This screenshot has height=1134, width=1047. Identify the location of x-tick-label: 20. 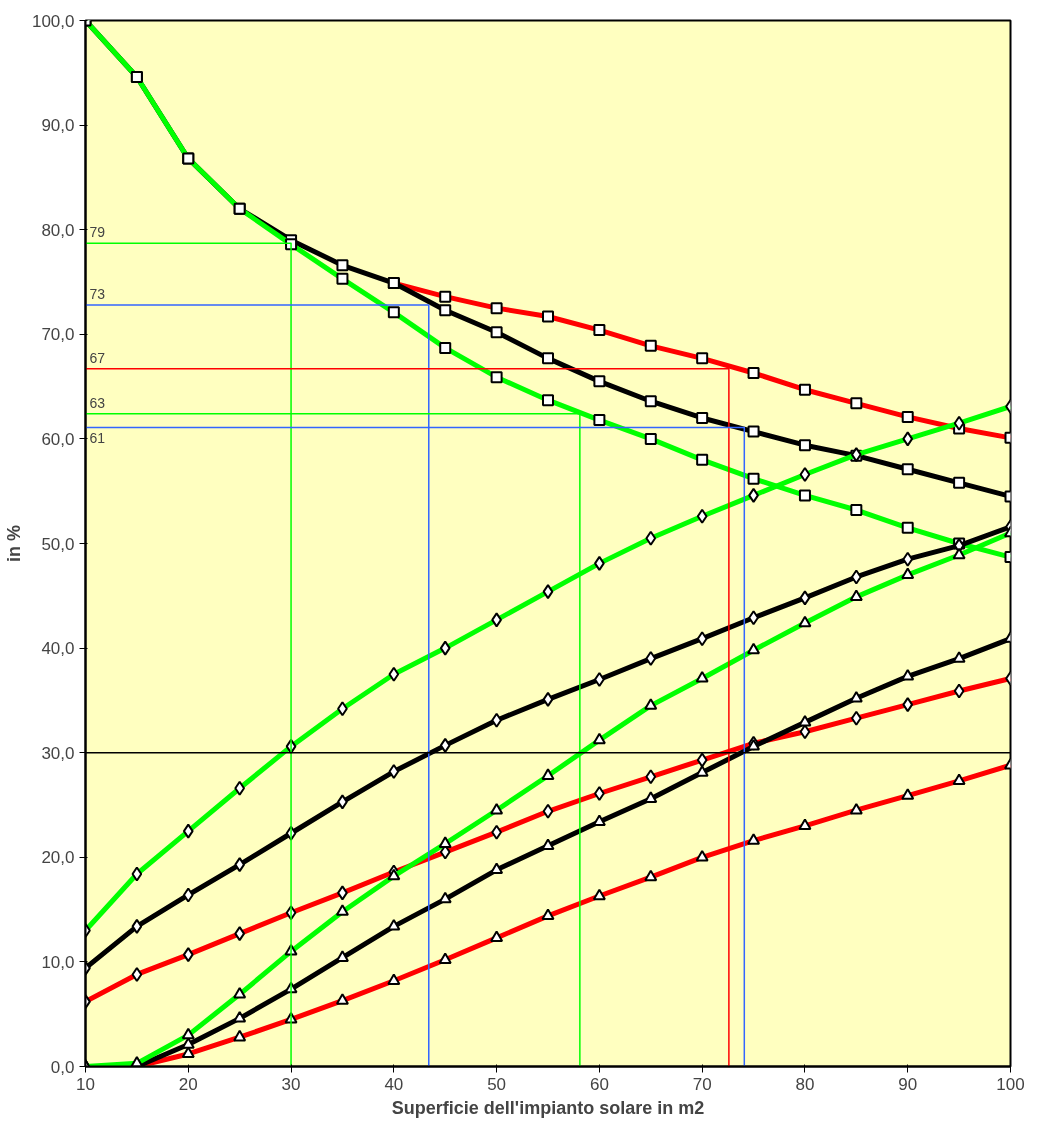
(188, 1084).